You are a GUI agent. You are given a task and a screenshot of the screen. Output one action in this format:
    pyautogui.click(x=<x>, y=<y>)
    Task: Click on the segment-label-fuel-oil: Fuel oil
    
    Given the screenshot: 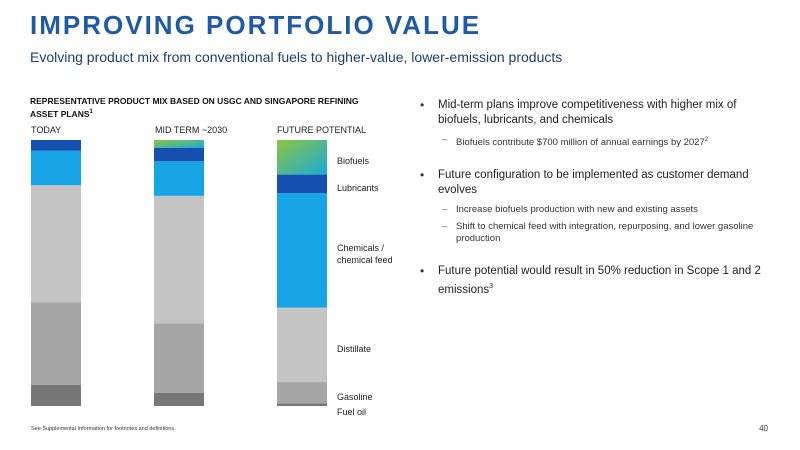 What is the action you would take?
    pyautogui.click(x=352, y=412)
    